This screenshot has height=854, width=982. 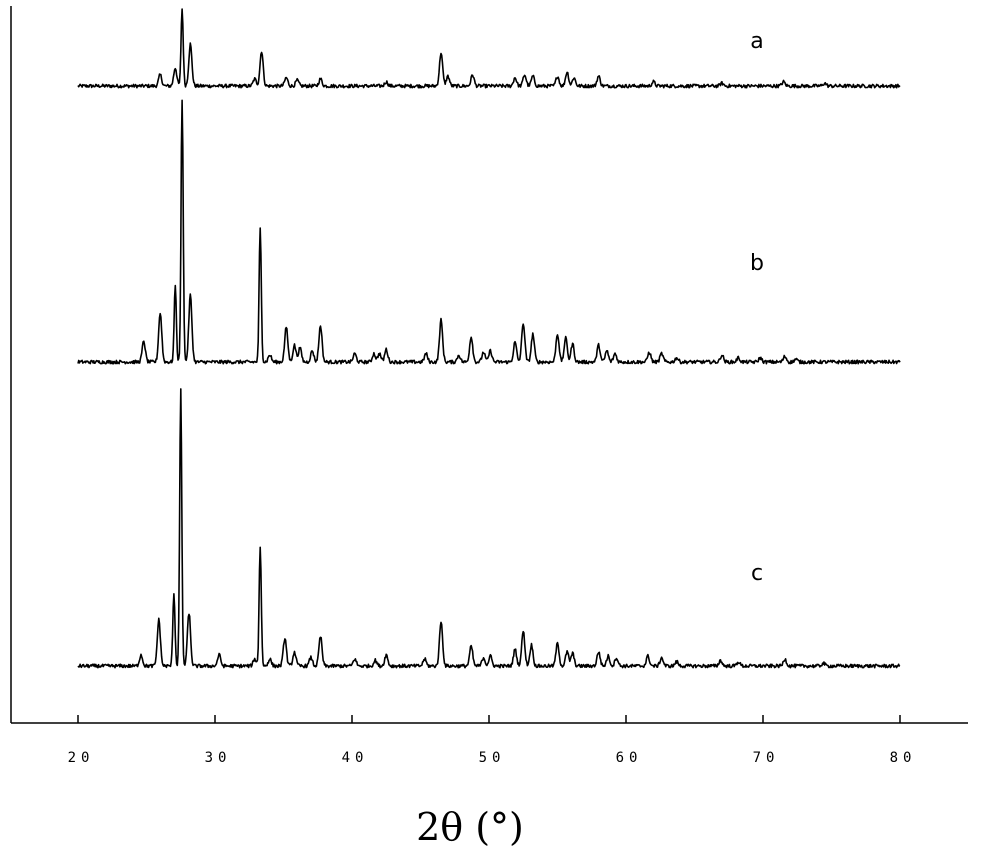 What do you see at coordinates (355, 758) in the screenshot?
I see `x-tick-label-40: 40` at bounding box center [355, 758].